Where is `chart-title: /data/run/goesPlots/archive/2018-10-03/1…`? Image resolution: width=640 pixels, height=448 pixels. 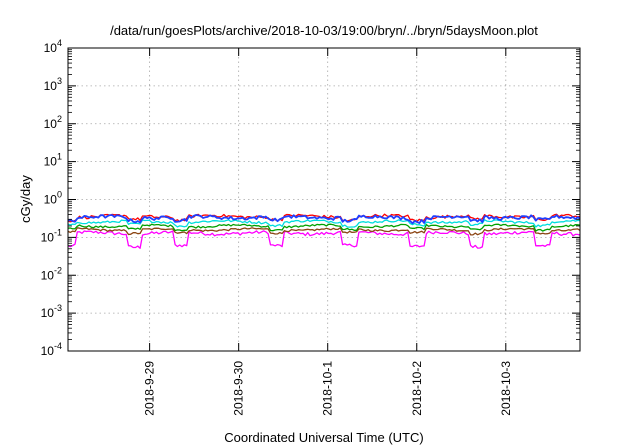 chart-title: /data/run/goesPlots/archive/2018-10-03/1… is located at coordinates (324, 30).